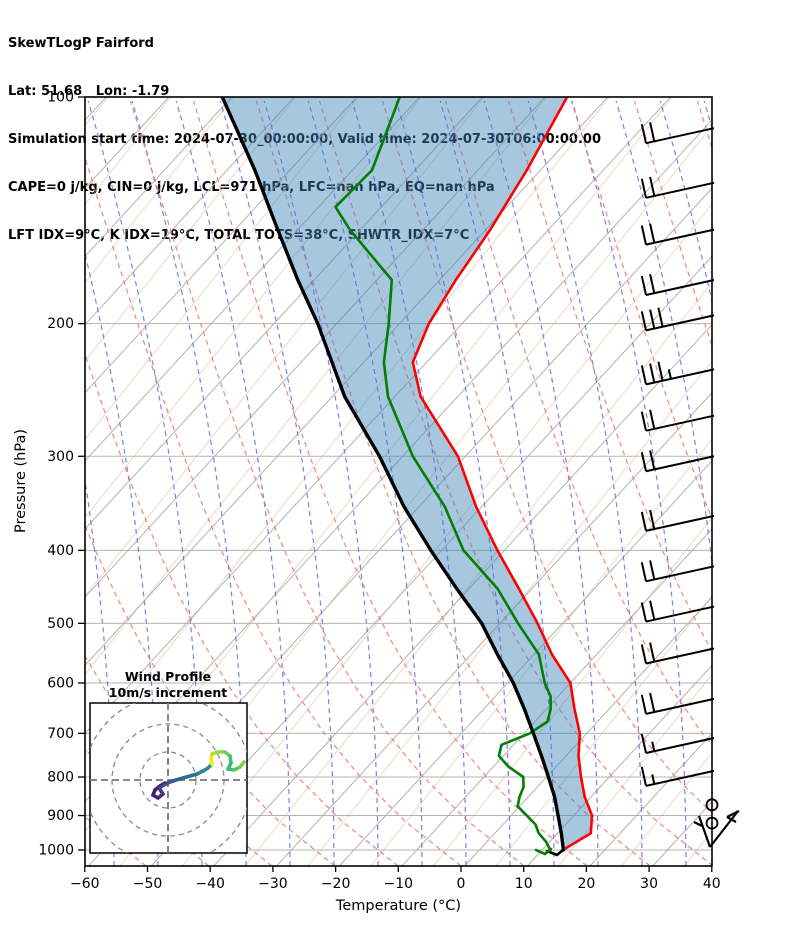  Describe the element at coordinates (273, 884) in the screenshot. I see `x-tick-label: −30` at that location.